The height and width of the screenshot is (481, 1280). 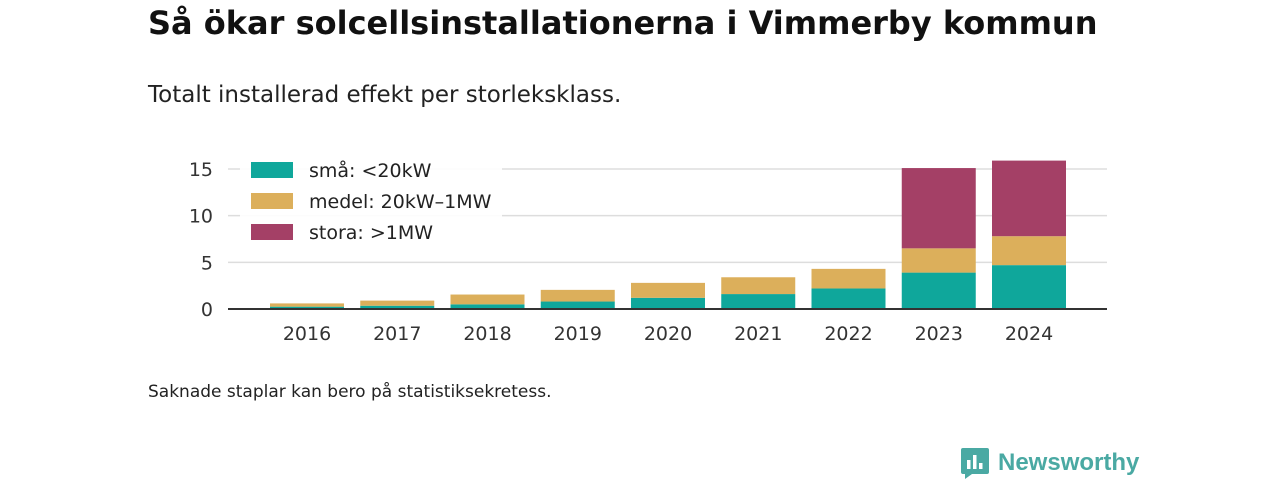 What do you see at coordinates (207, 263) in the screenshot?
I see `y-tick-label: 5` at bounding box center [207, 263].